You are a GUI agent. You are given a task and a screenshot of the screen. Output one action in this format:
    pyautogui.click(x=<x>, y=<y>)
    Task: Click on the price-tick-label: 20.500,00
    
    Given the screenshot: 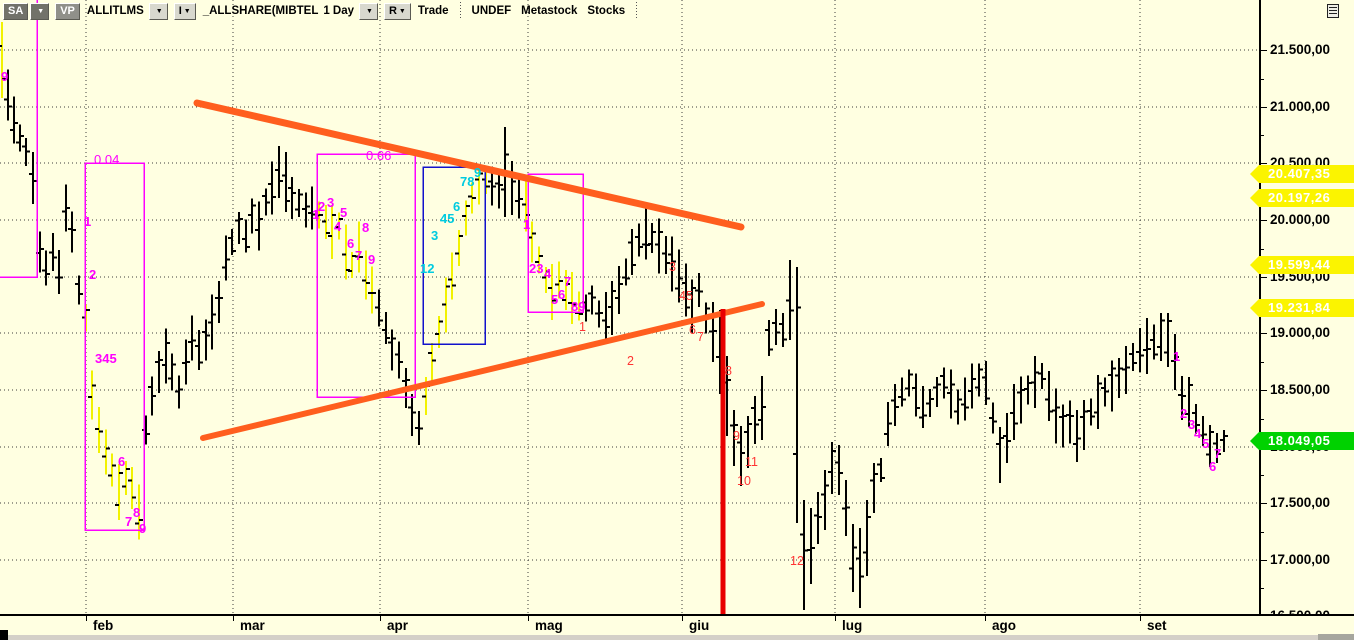 What is the action you would take?
    pyautogui.click(x=1300, y=162)
    